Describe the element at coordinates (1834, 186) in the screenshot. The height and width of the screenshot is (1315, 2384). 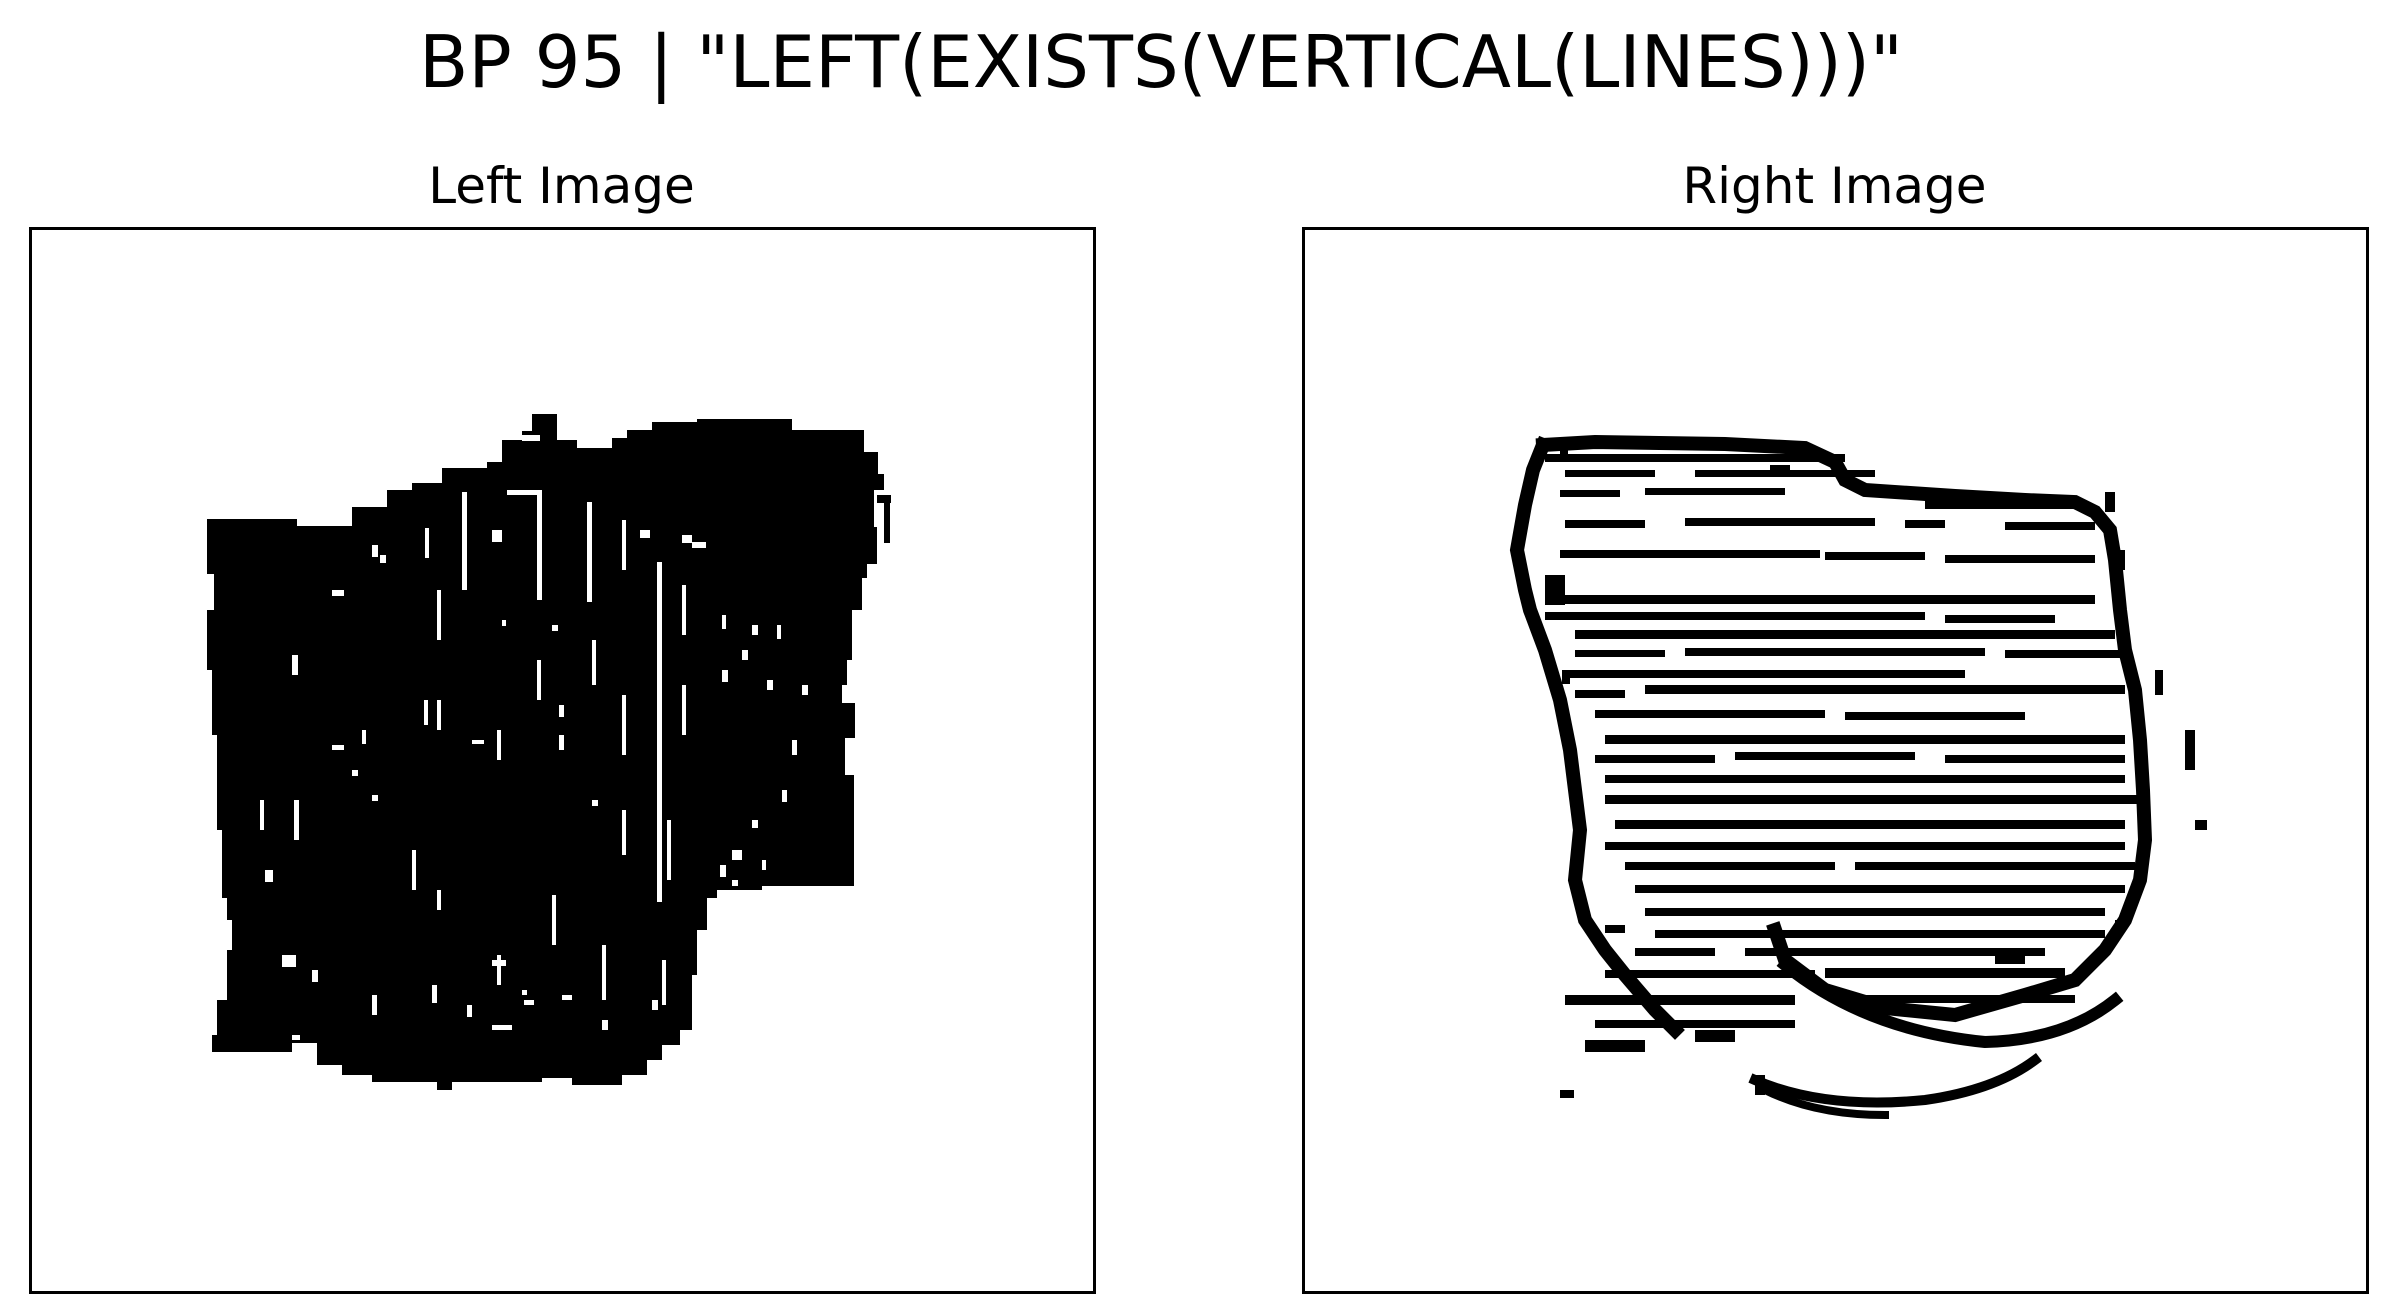
I see `right-panel-title: Right Image` at that location.